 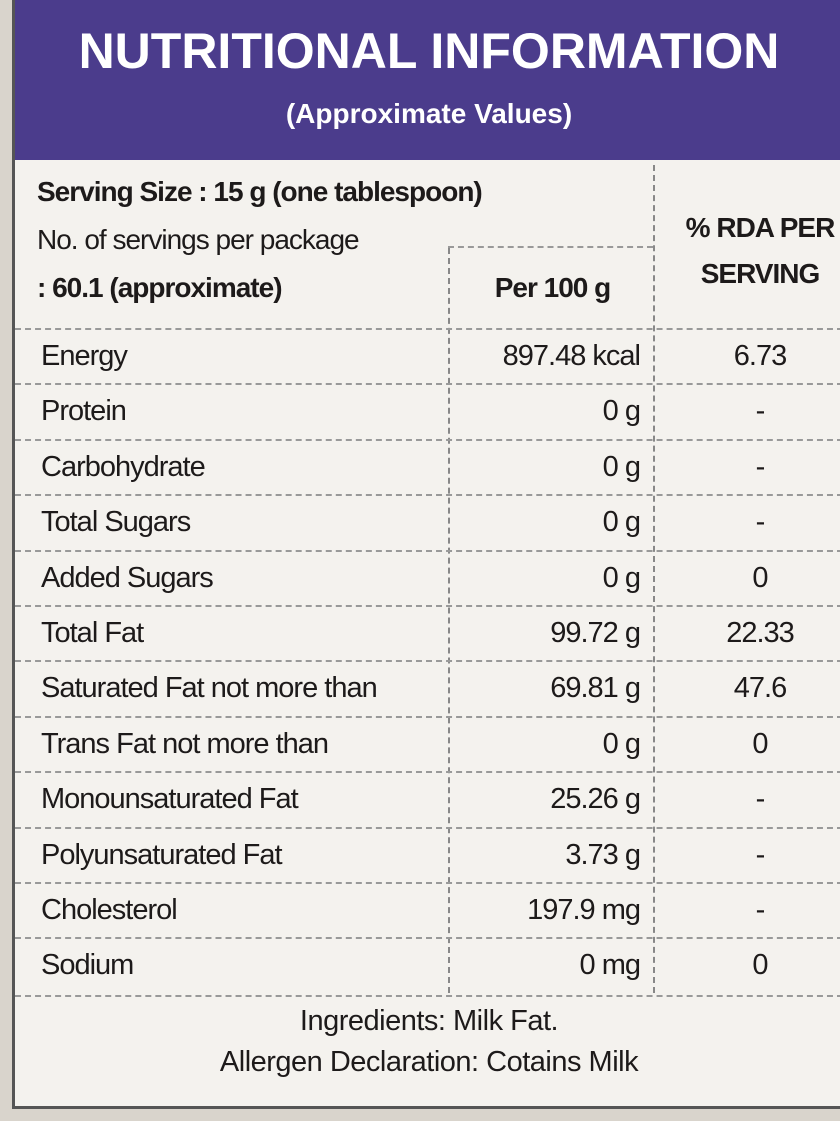 What do you see at coordinates (170, 799) in the screenshot?
I see `row-label: Monounsaturated Fat` at bounding box center [170, 799].